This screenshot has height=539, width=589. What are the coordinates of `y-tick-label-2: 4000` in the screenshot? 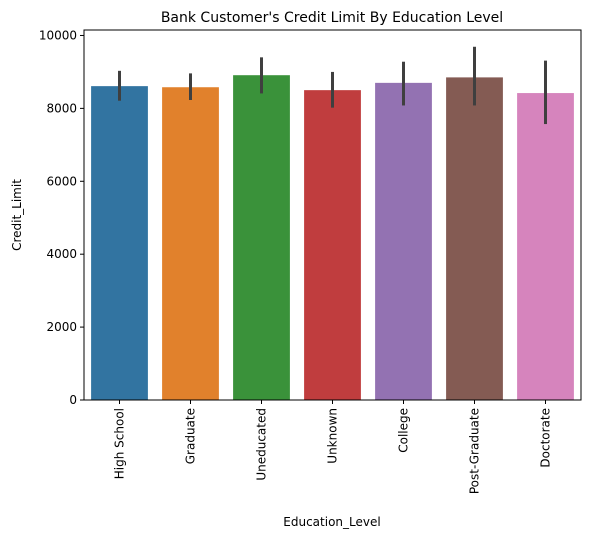 It's located at (61, 254).